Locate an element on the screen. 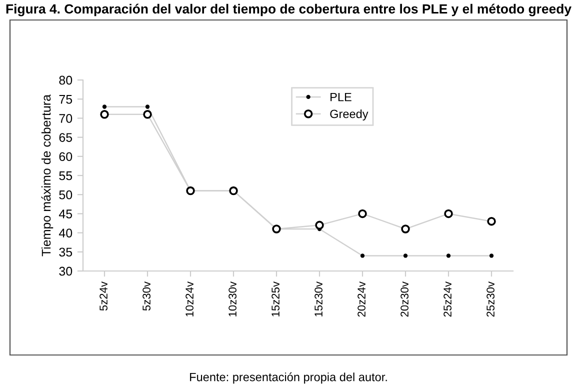 The height and width of the screenshot is (392, 577). x-tick-label: 20z30v is located at coordinates (404, 299).